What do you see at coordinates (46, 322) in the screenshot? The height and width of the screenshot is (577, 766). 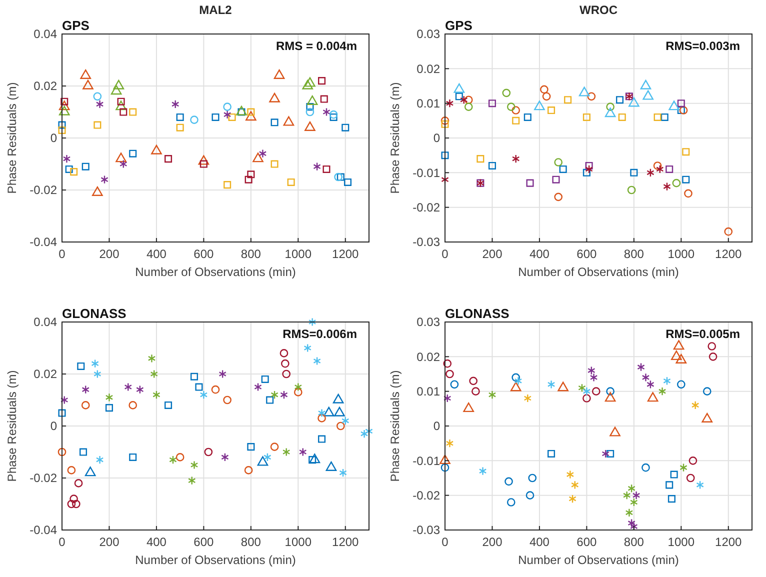 I see `y-tick-label: 0.04` at bounding box center [46, 322].